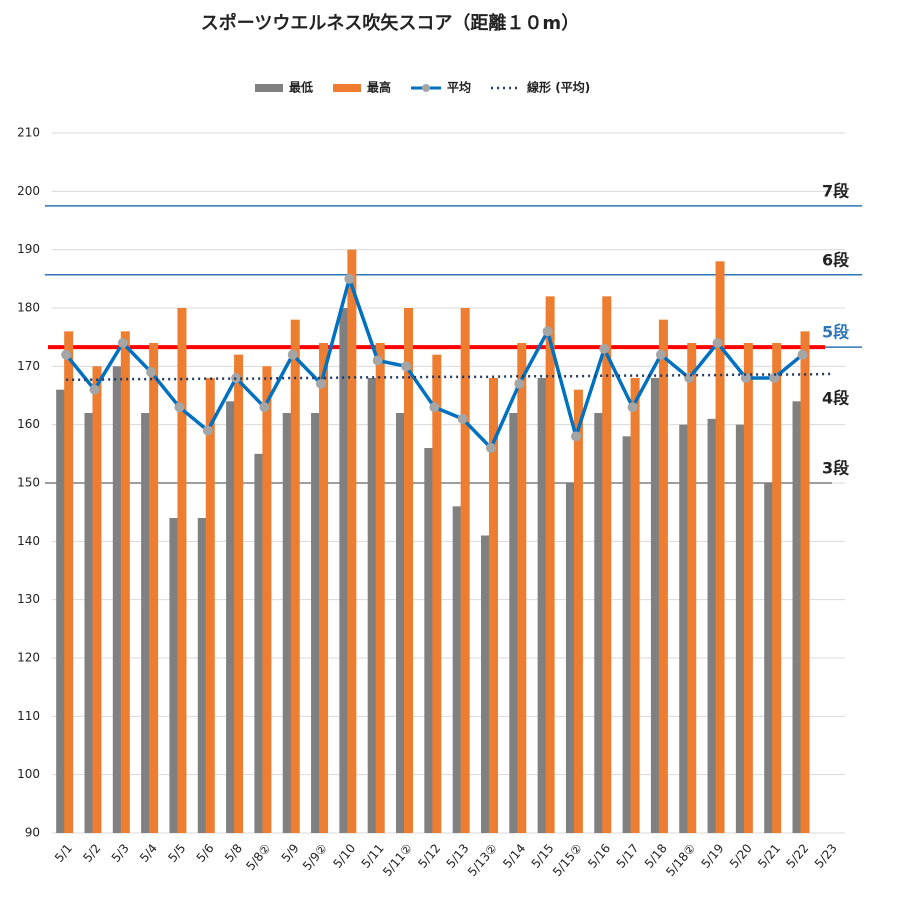 The width and height of the screenshot is (900, 900). Describe the element at coordinates (63, 853) in the screenshot. I see `x-tick-label: 5/1` at that location.